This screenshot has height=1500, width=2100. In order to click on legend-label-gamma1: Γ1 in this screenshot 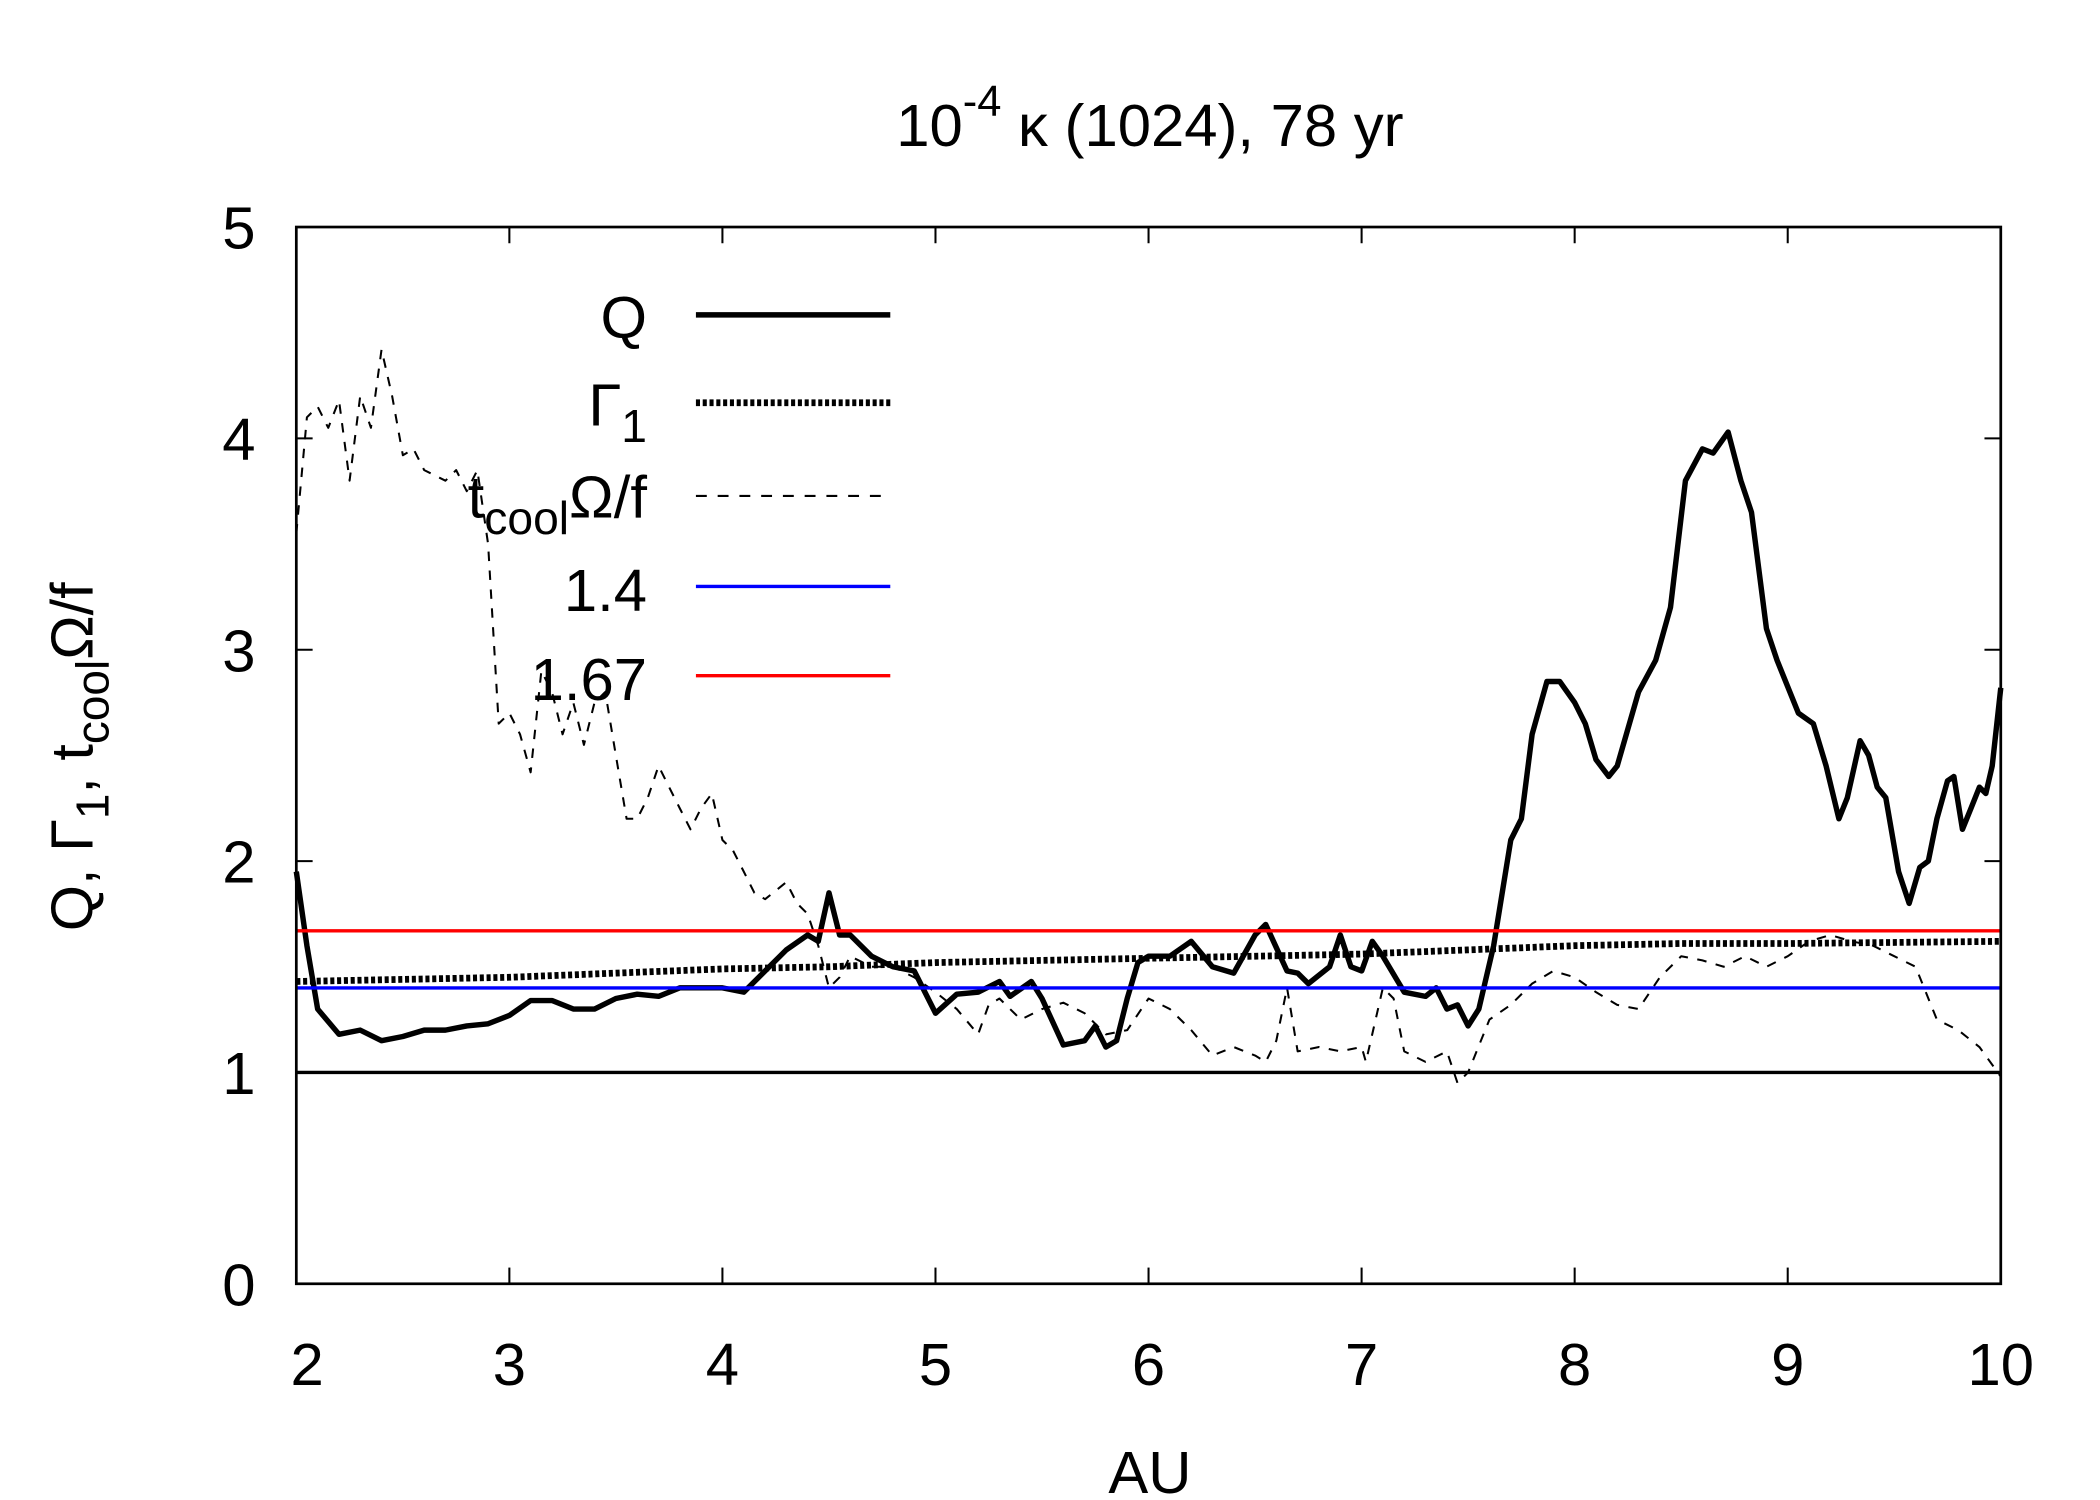, I will do `click(617, 412)`.